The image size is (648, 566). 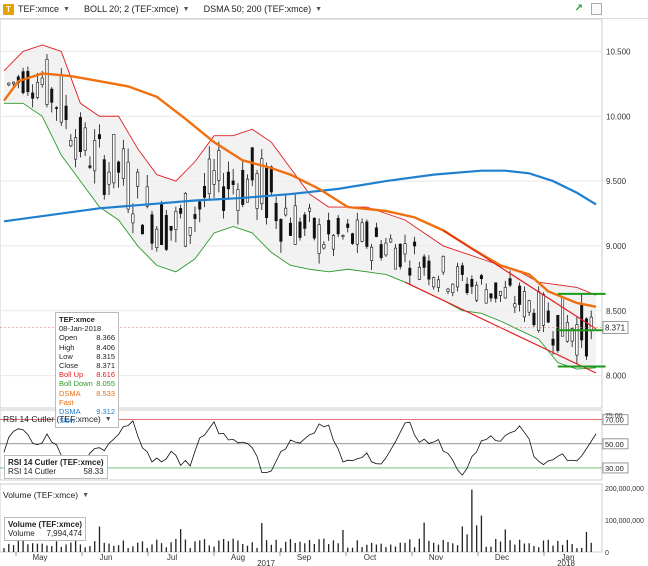 What do you see at coordinates (87, 416) in the screenshot?
I see `info-row: DSMA Slow 9.312` at bounding box center [87, 416].